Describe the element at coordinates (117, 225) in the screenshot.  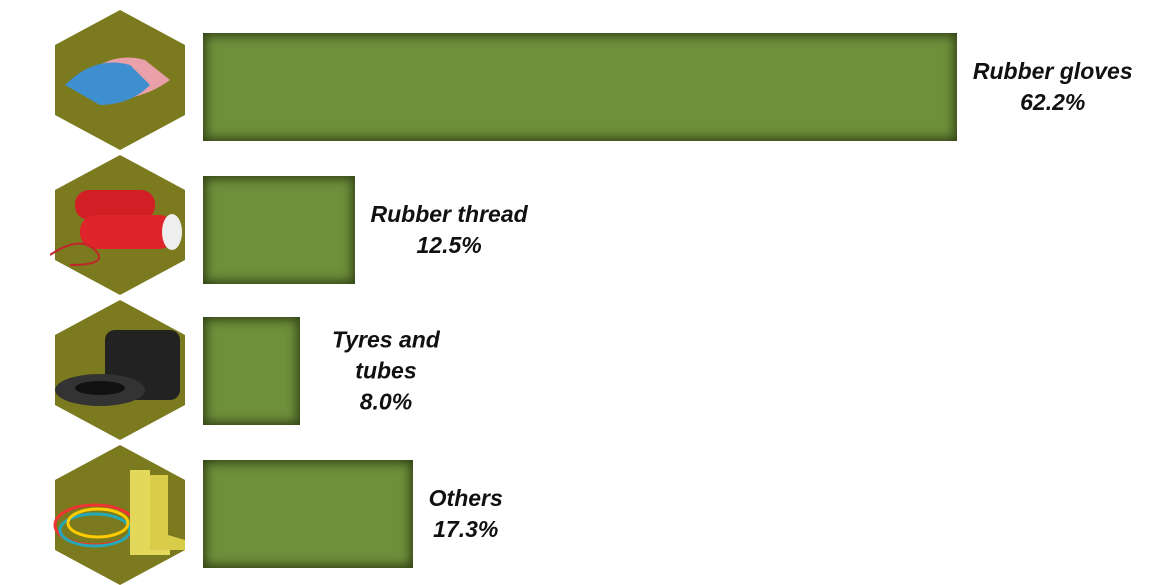
I see `thread-icon` at that location.